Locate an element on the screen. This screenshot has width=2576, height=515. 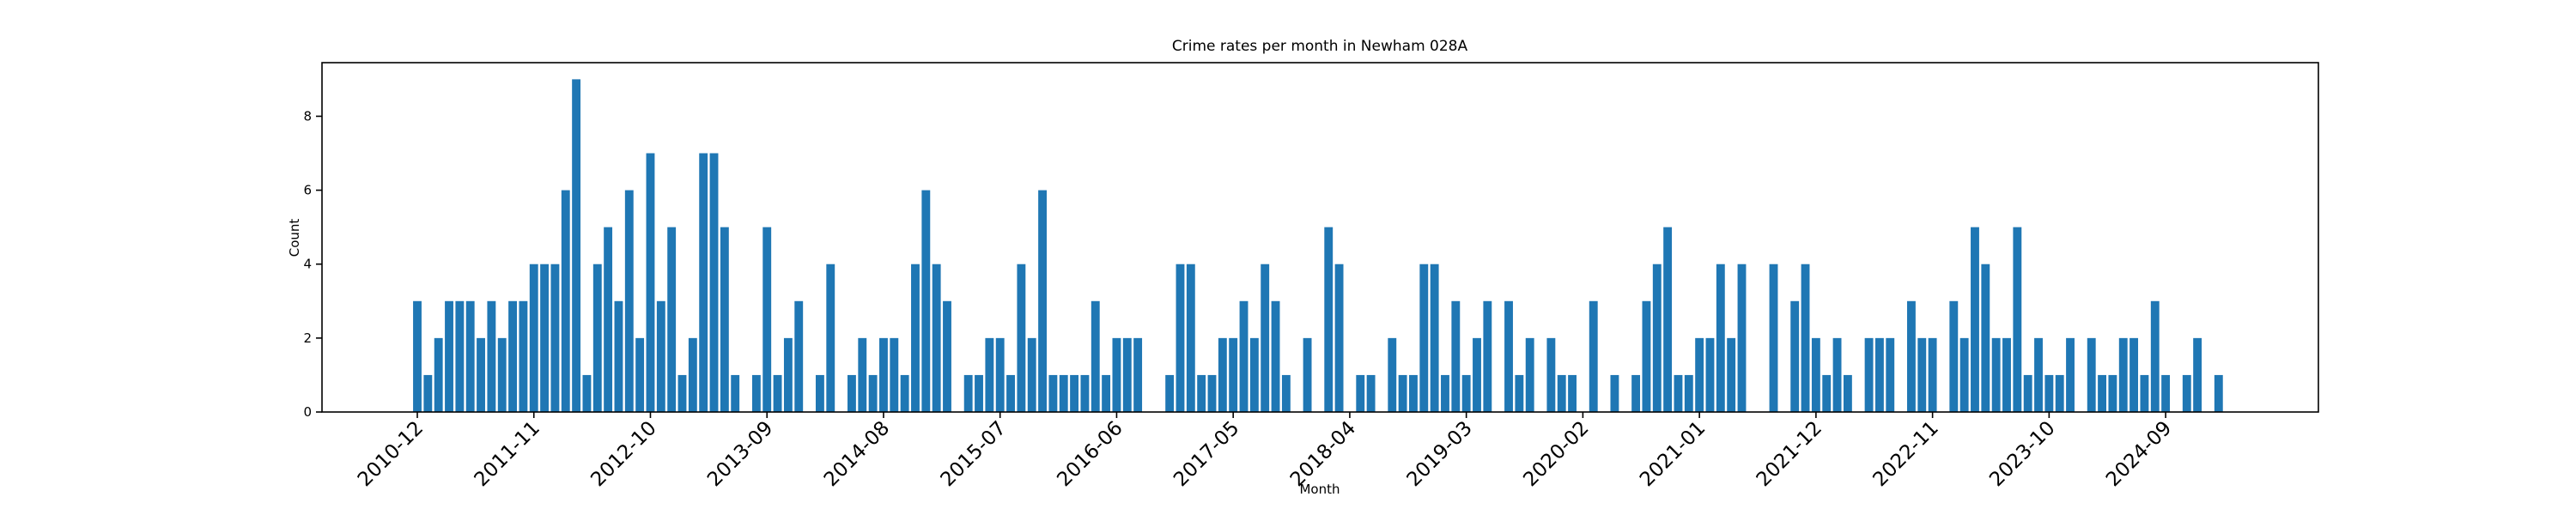
y-axis-label: Count is located at coordinates (294, 238).